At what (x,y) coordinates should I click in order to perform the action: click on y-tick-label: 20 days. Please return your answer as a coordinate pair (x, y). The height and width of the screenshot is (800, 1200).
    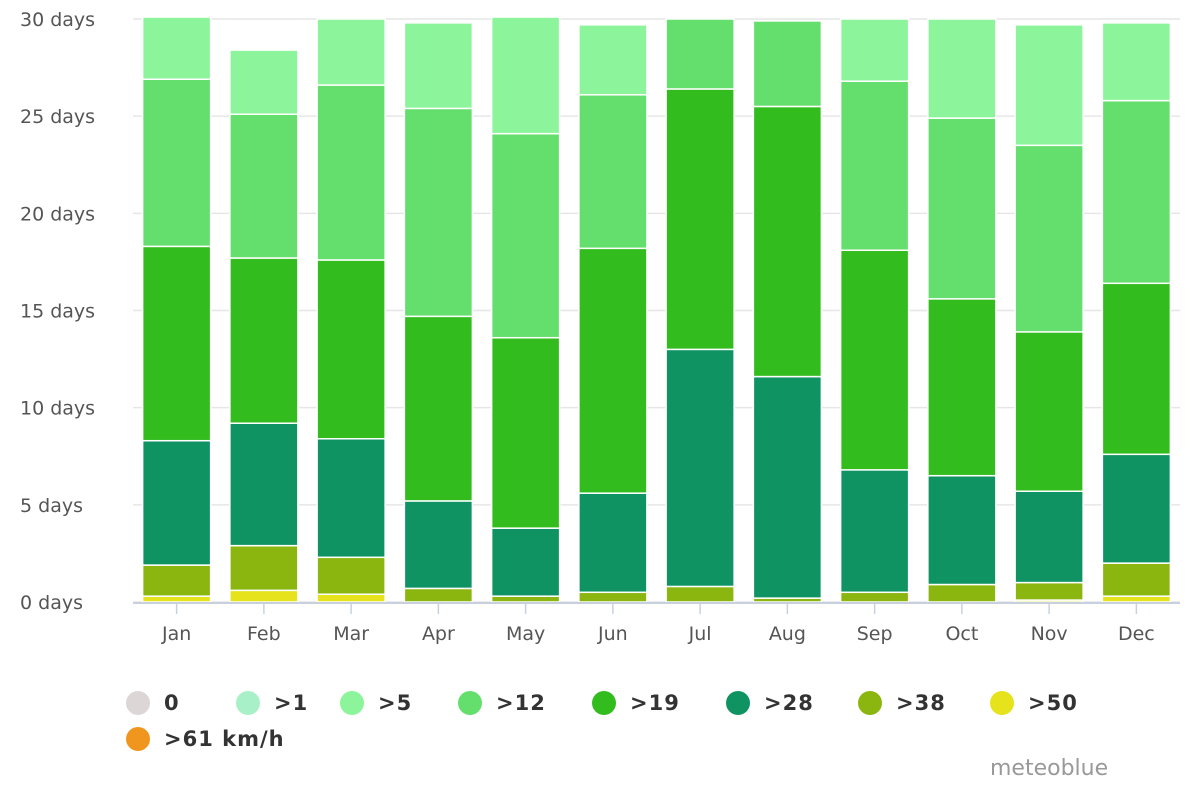
    Looking at the image, I should click on (57, 214).